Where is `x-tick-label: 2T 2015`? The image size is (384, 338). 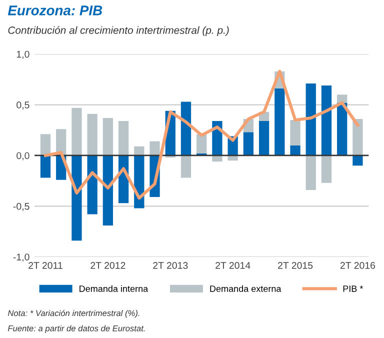 x-tick-label: 2T 2015 is located at coordinates (295, 265).